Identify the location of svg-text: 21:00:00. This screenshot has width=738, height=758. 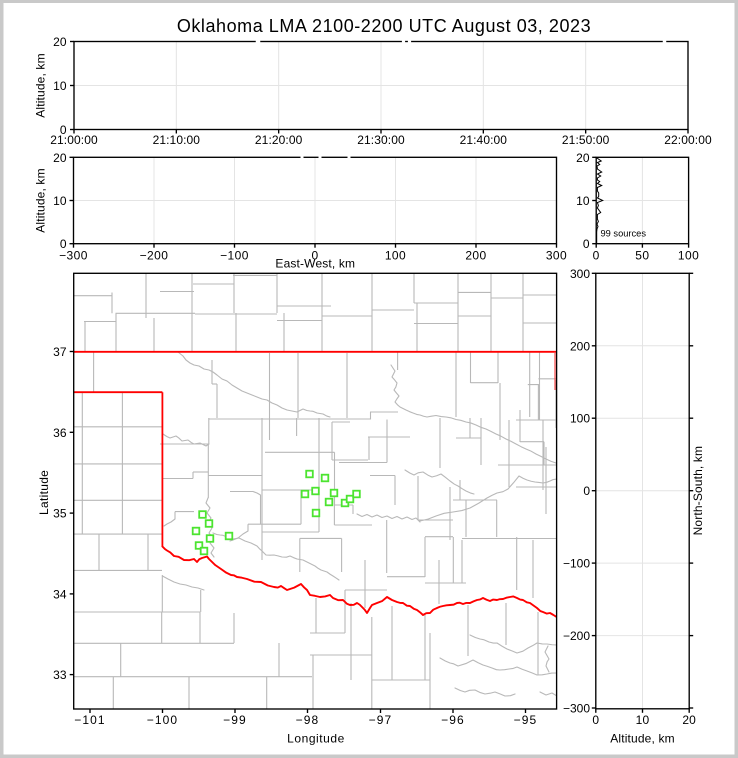
(74, 140).